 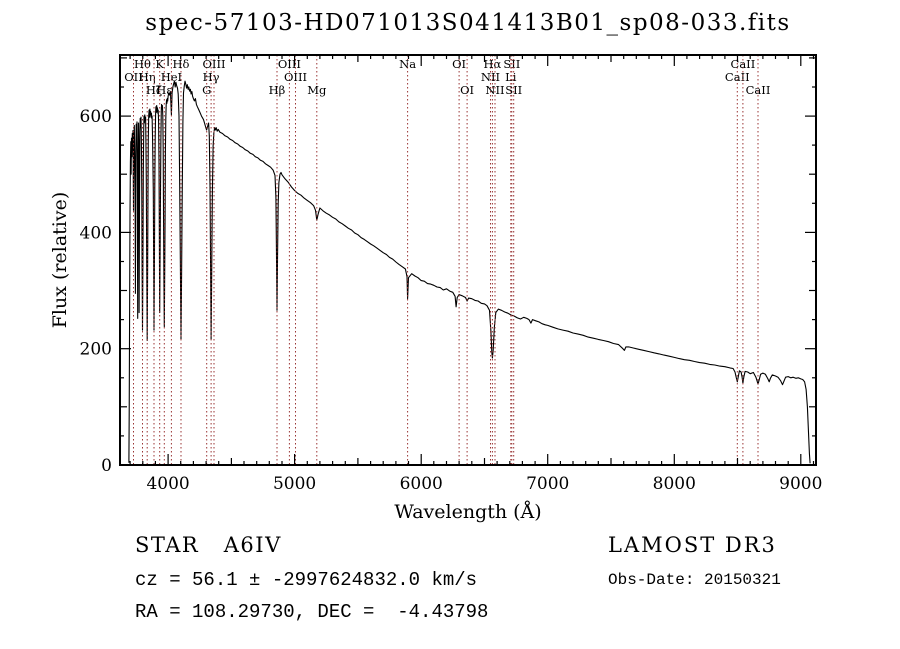 What do you see at coordinates (547, 484) in the screenshot?
I see `x-tick-label: 7000` at bounding box center [547, 484].